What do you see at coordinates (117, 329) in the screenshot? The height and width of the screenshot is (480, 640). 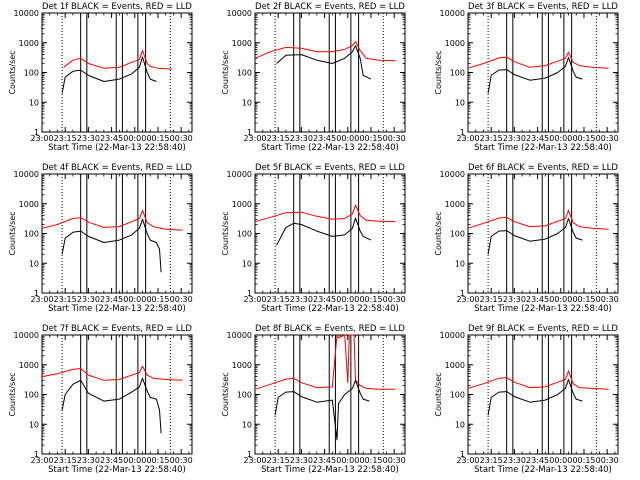 I see `panel-title: Det 7f BLACK = Events, RED = LLD` at bounding box center [117, 329].